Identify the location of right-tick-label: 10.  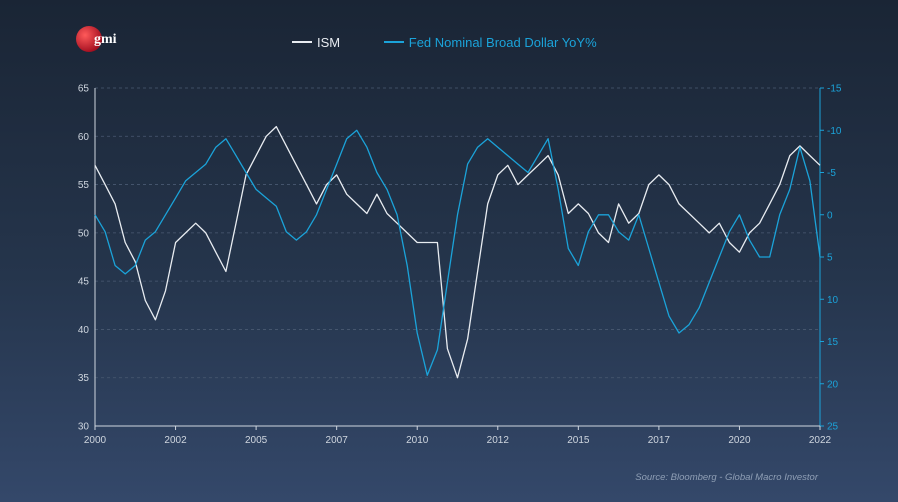
(833, 300).